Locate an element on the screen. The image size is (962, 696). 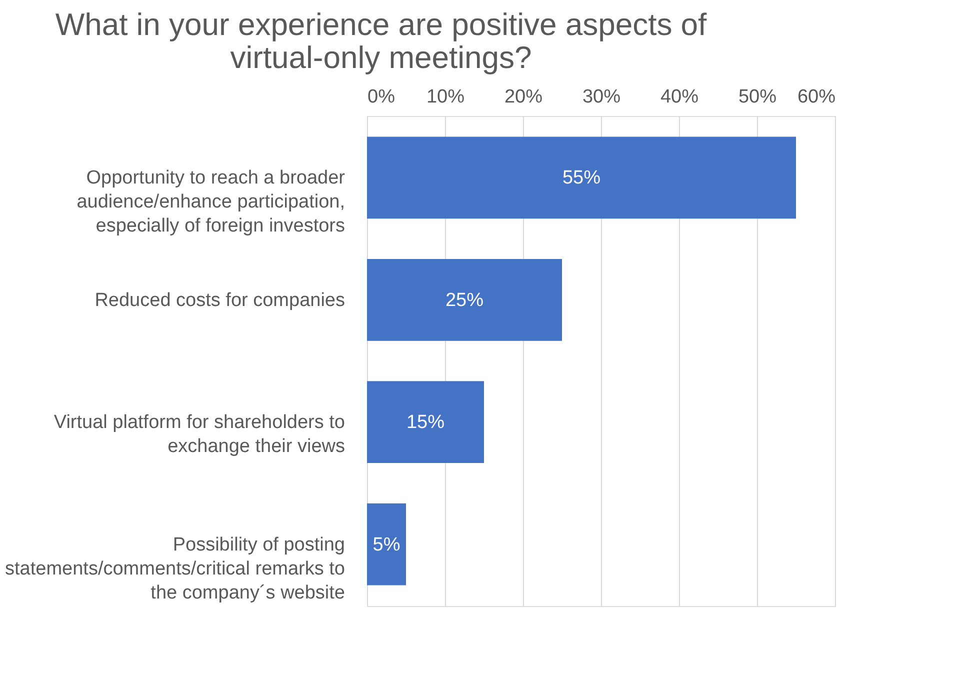
y-tick-label: Opportunity to reach a broader audience/enhance participation, especially of foreign investors is located at coordinates (211, 202).